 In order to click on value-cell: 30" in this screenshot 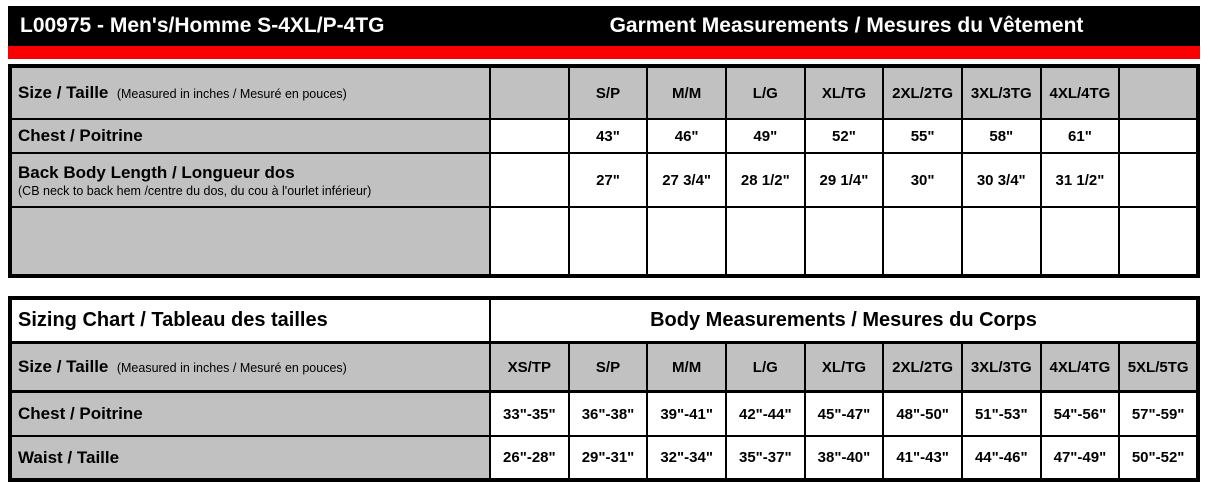, I will do `click(922, 180)`.